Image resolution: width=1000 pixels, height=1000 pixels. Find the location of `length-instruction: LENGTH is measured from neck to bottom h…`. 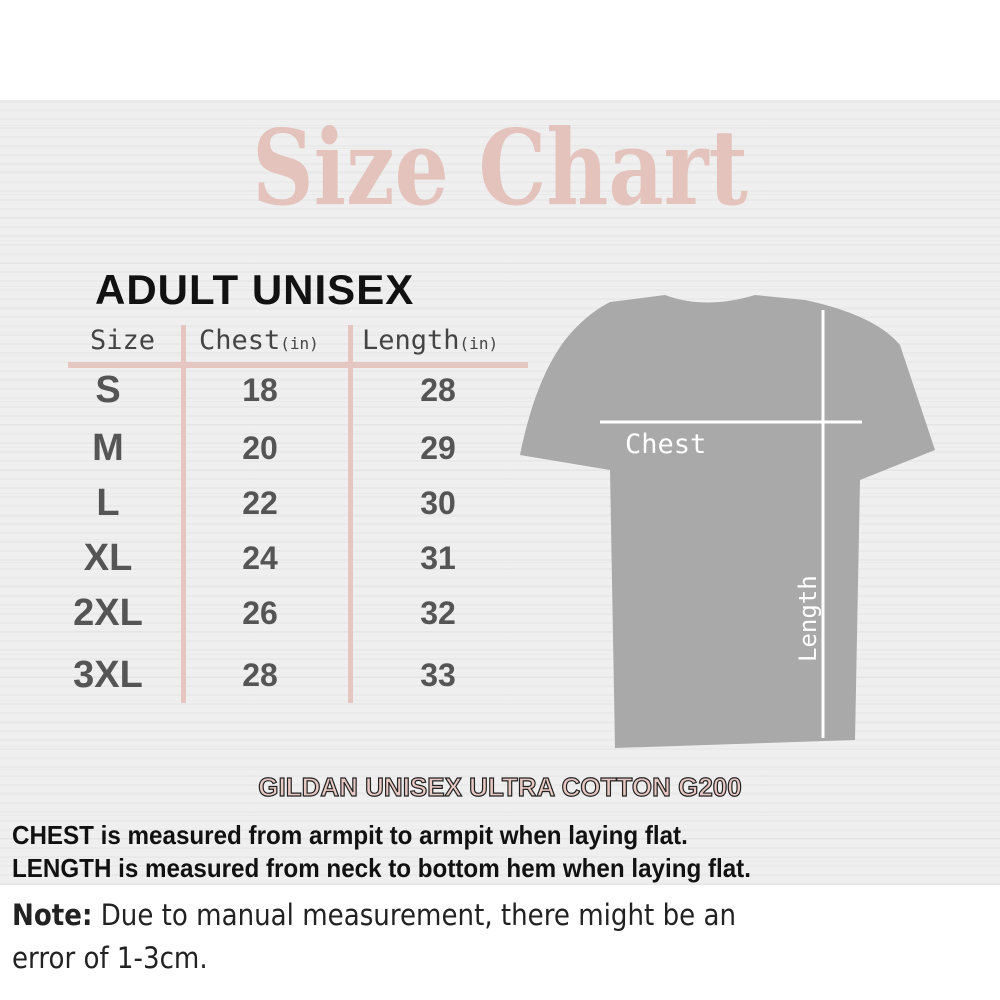

length-instruction: LENGTH is measured from neck to bottom h… is located at coordinates (381, 868).